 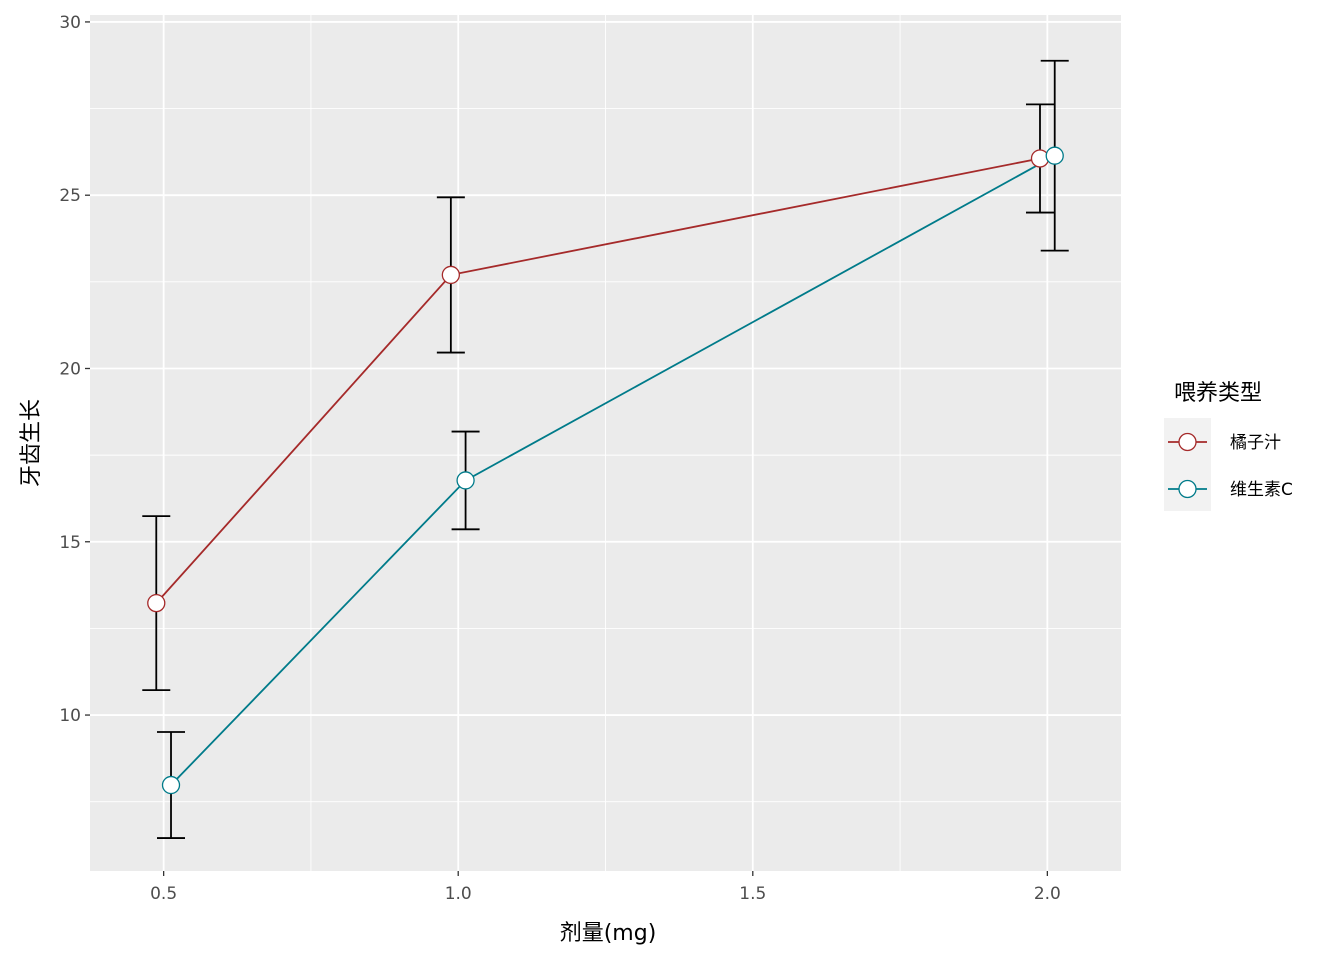 I want to click on x-axis-title: 剂量(mg), so click(x=608, y=933).